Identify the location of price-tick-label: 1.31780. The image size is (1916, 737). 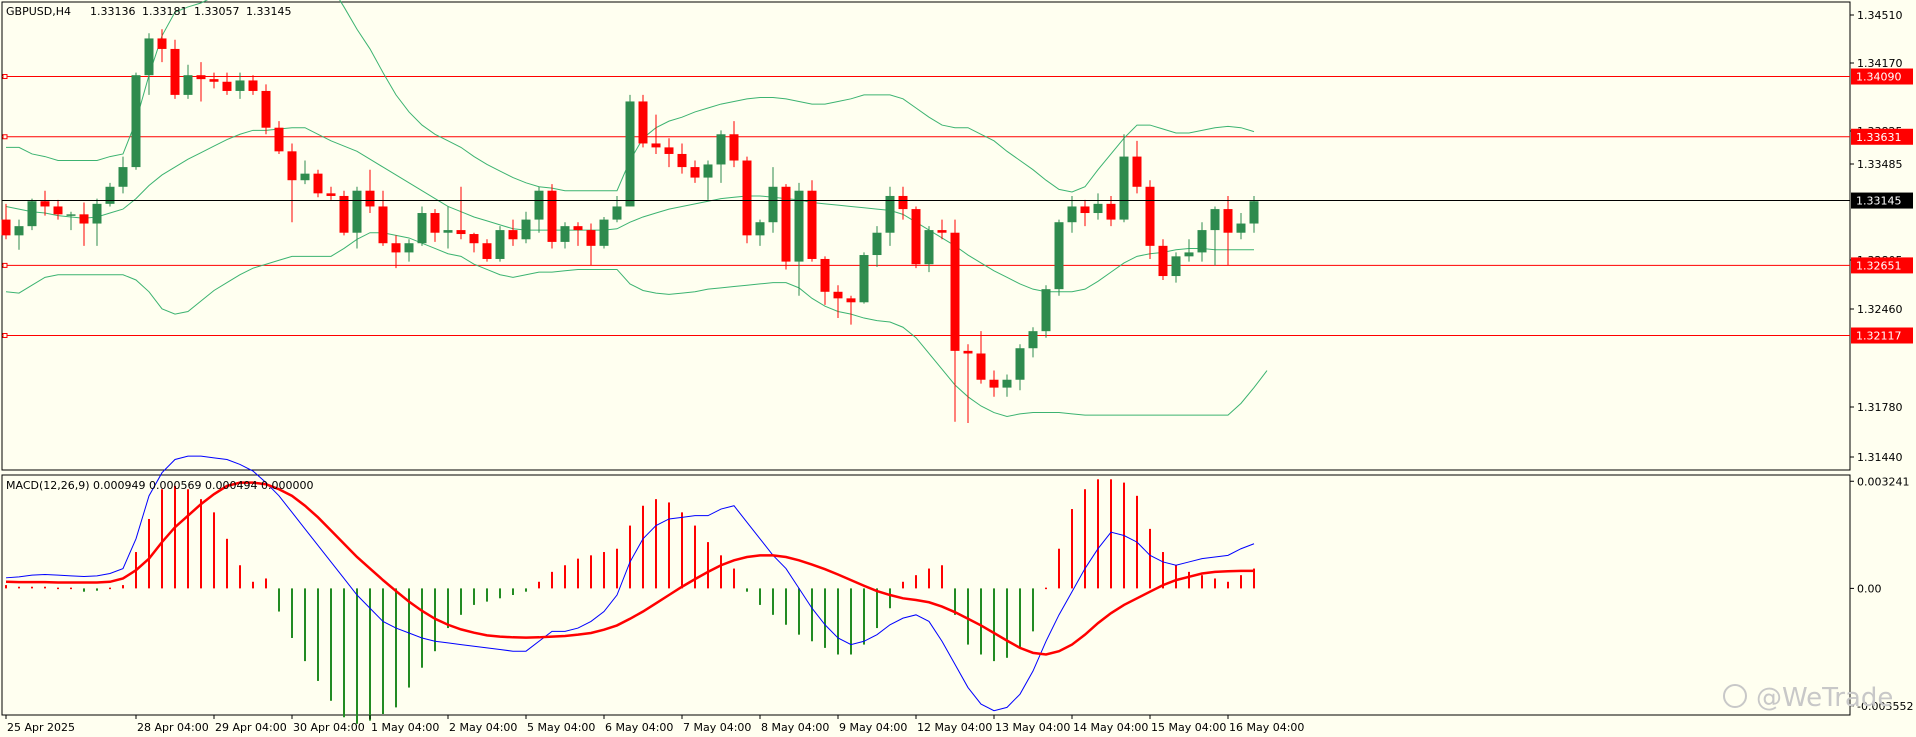
(1880, 407).